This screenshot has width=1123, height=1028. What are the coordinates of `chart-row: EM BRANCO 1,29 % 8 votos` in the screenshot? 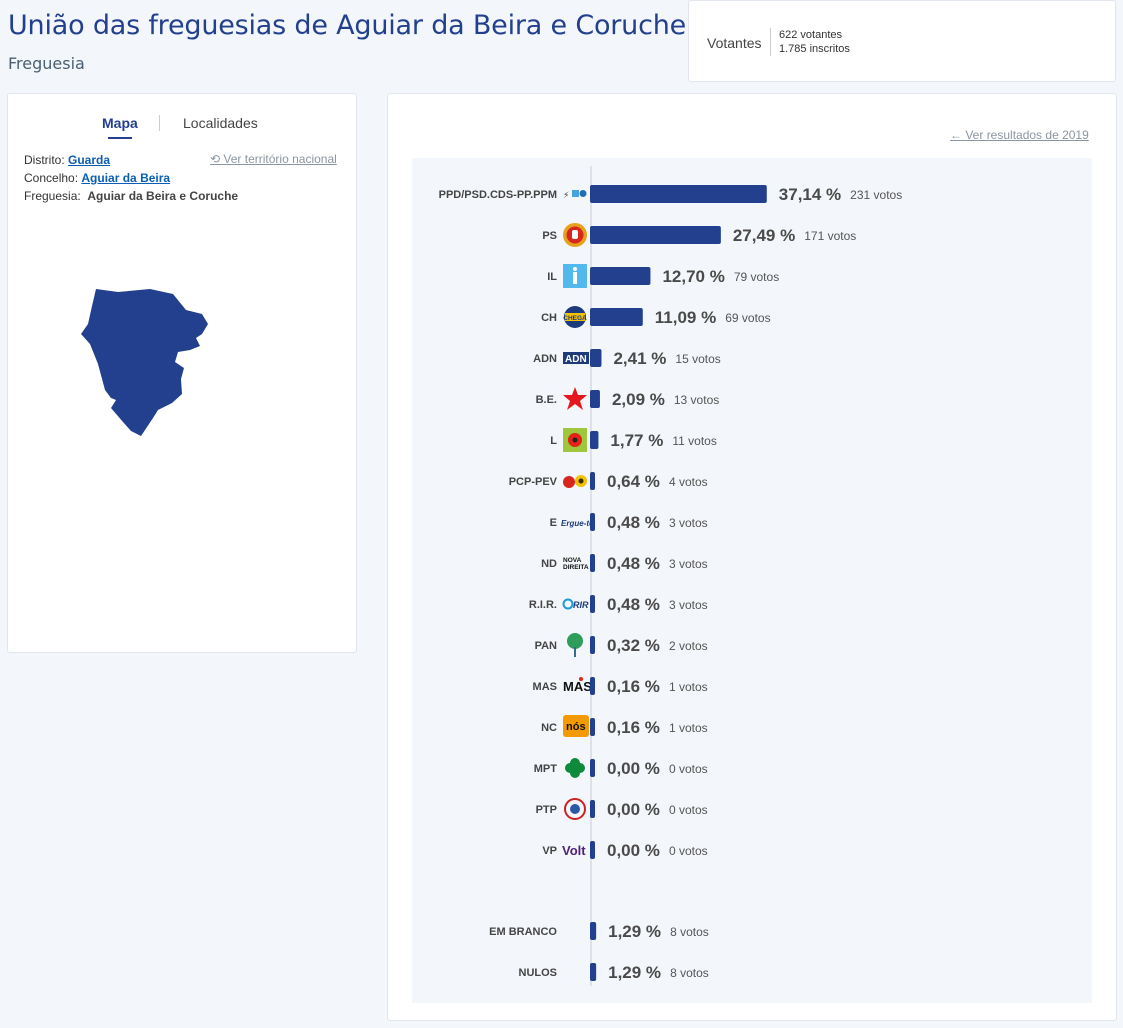 It's located at (599, 931).